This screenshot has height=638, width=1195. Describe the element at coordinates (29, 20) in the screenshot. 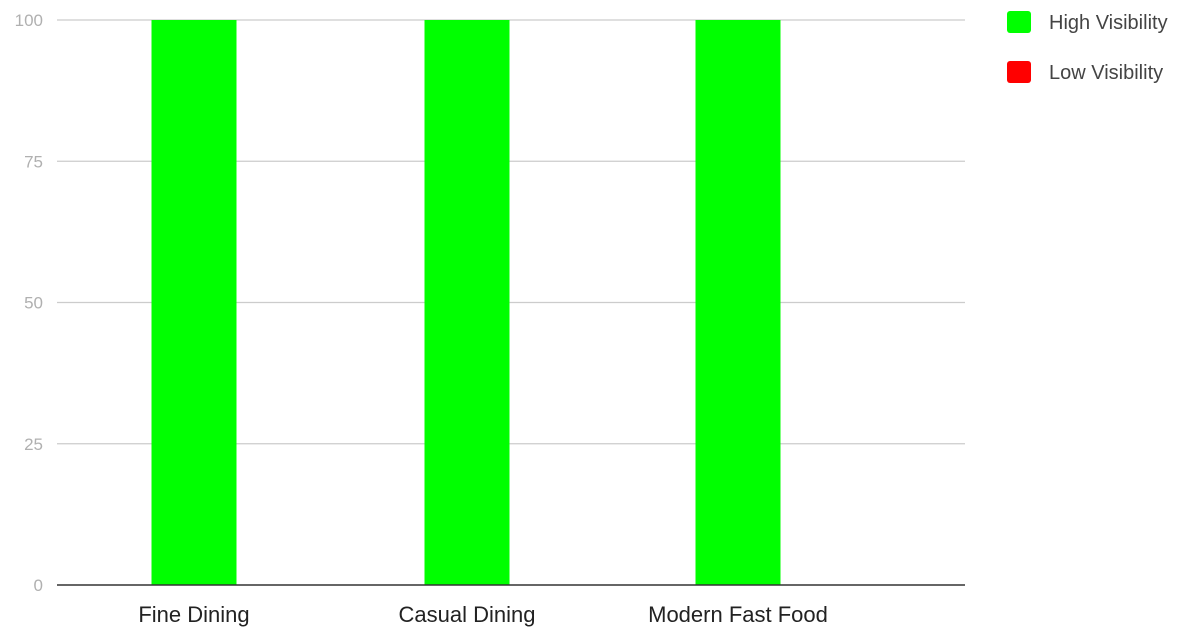

I see `y-tick-label: 100` at that location.